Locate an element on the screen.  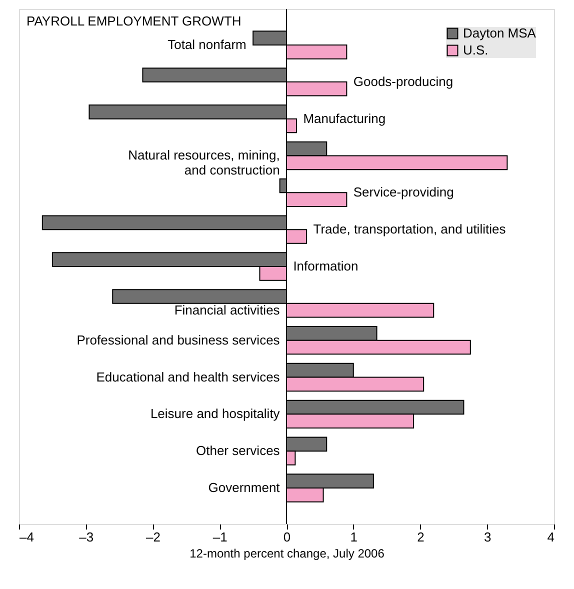
x-tick-label: –2 is located at coordinates (153, 537).